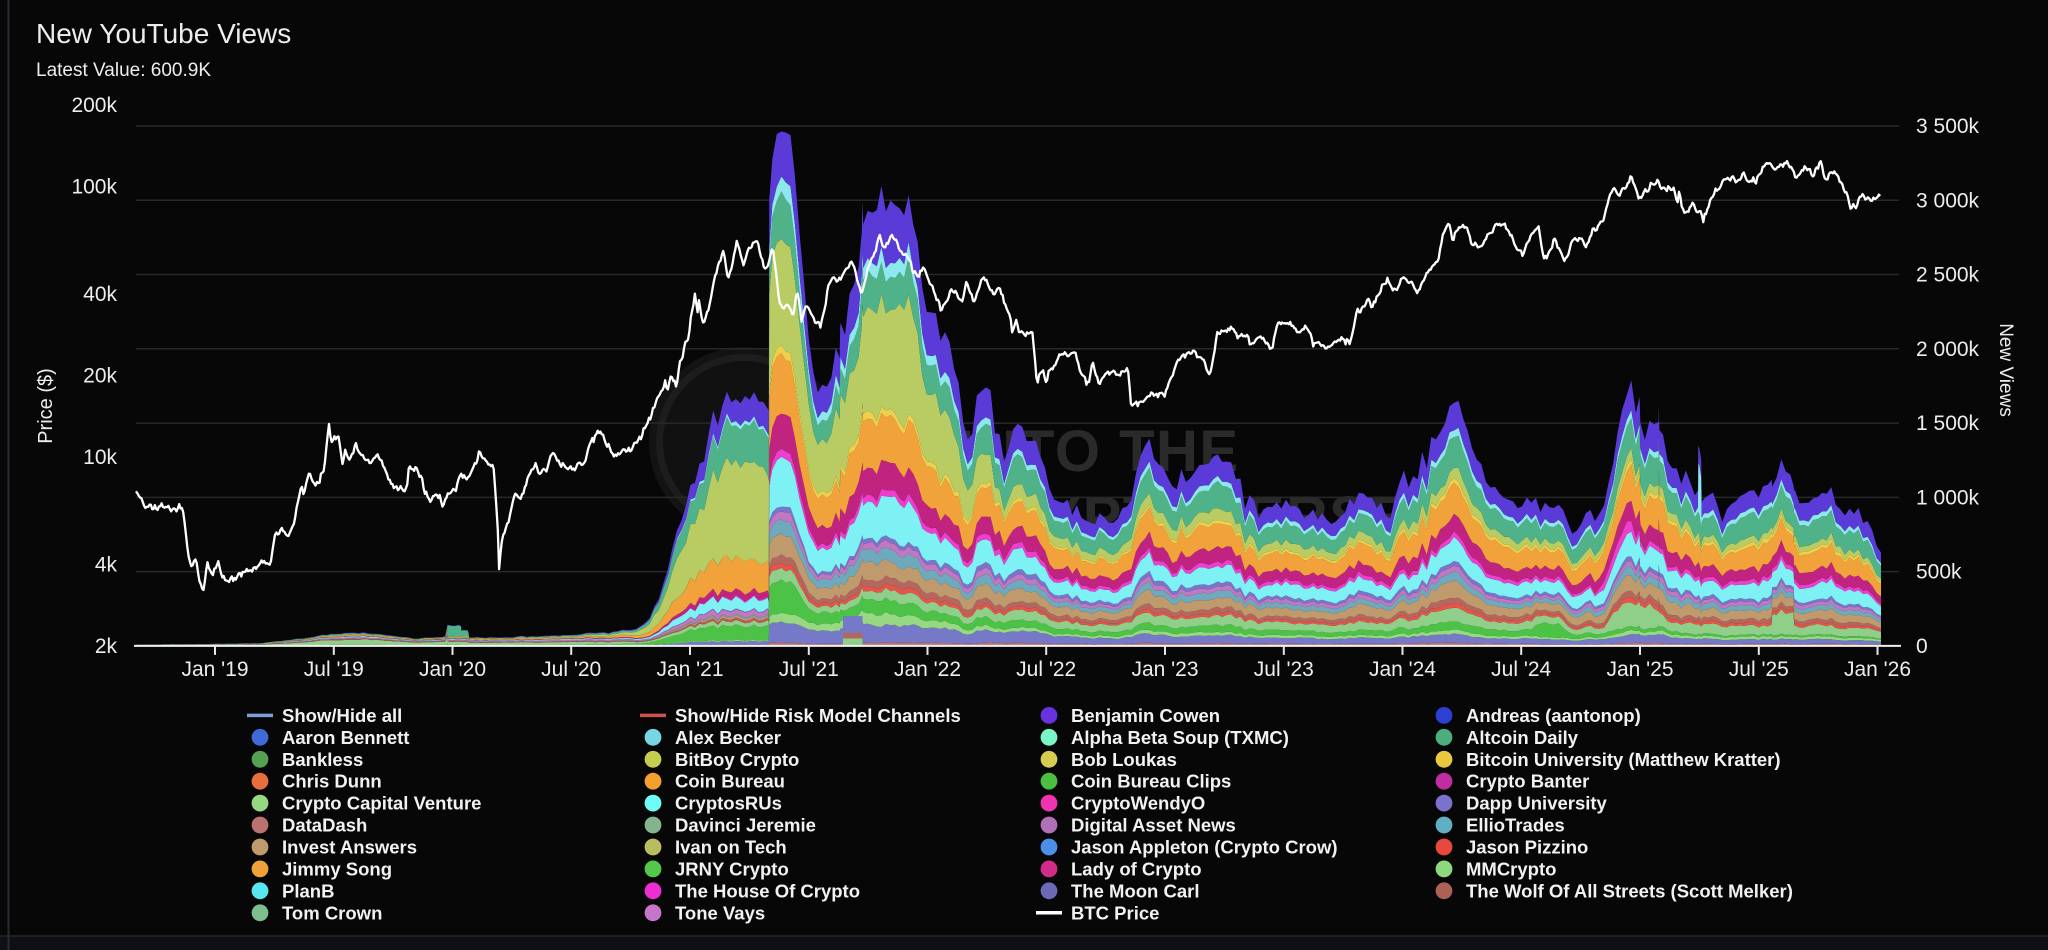  I want to click on svg-text: 2 000k, so click(1948, 349).